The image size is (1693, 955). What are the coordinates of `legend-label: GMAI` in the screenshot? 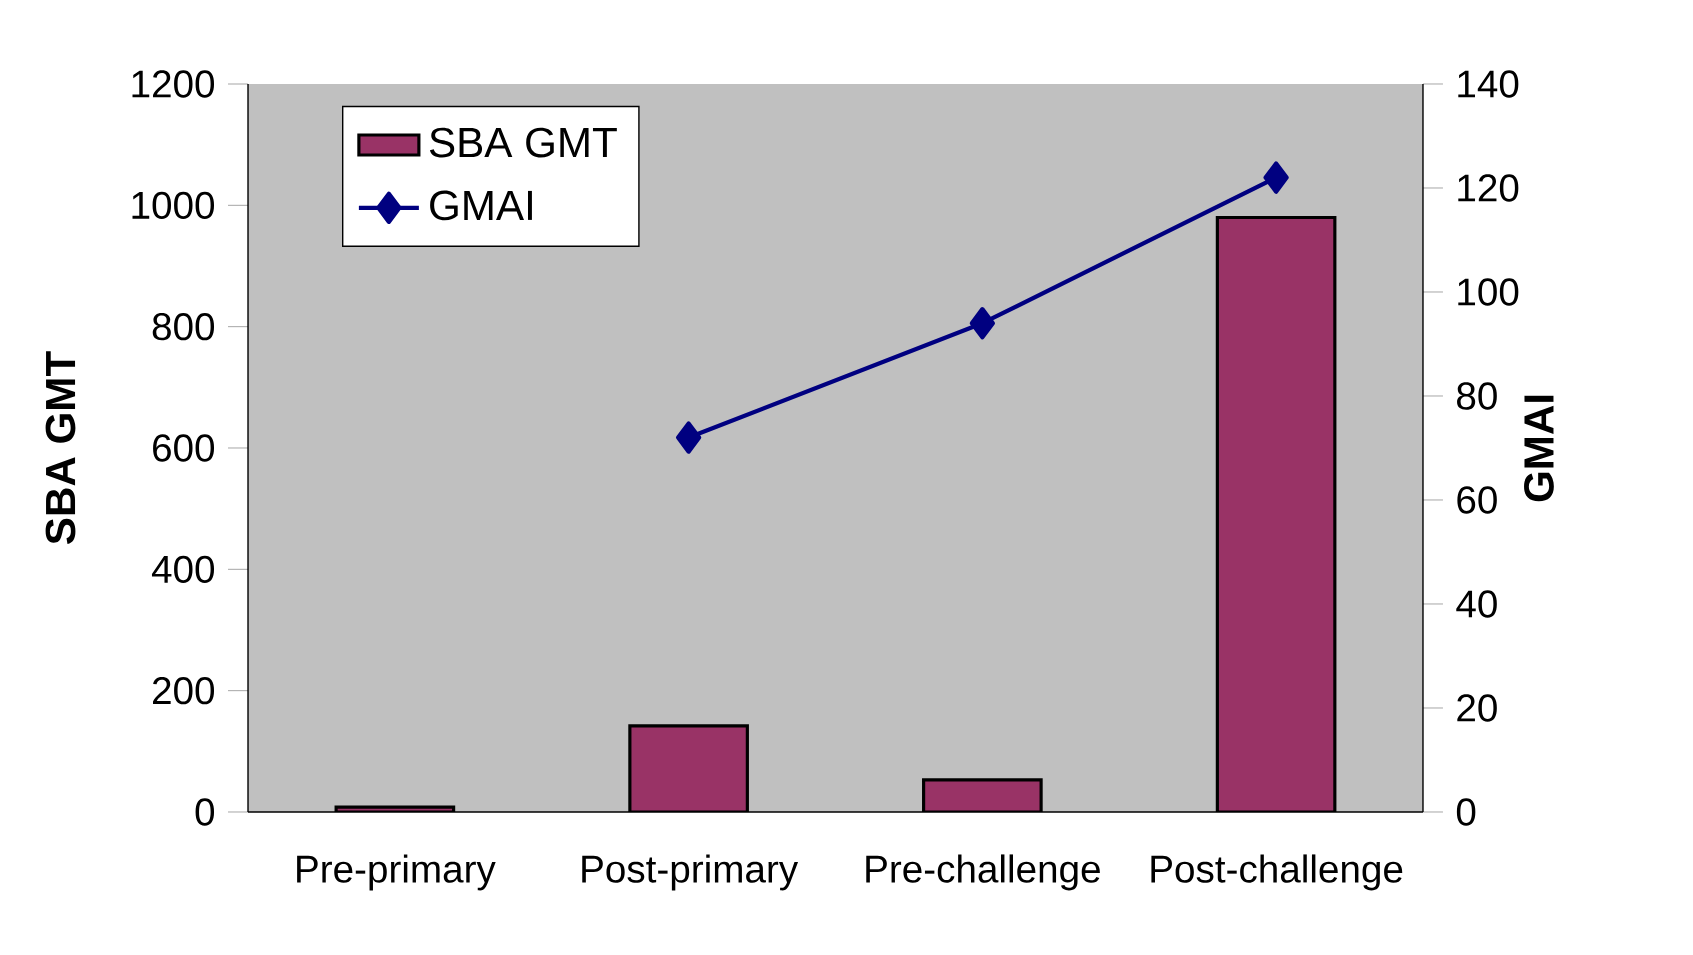 It's located at (481, 205).